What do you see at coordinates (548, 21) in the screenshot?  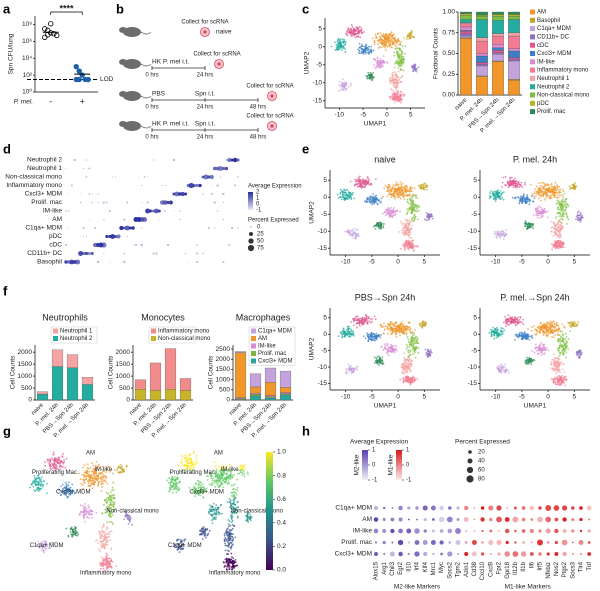 I see `legend-label: Basophil` at bounding box center [548, 21].